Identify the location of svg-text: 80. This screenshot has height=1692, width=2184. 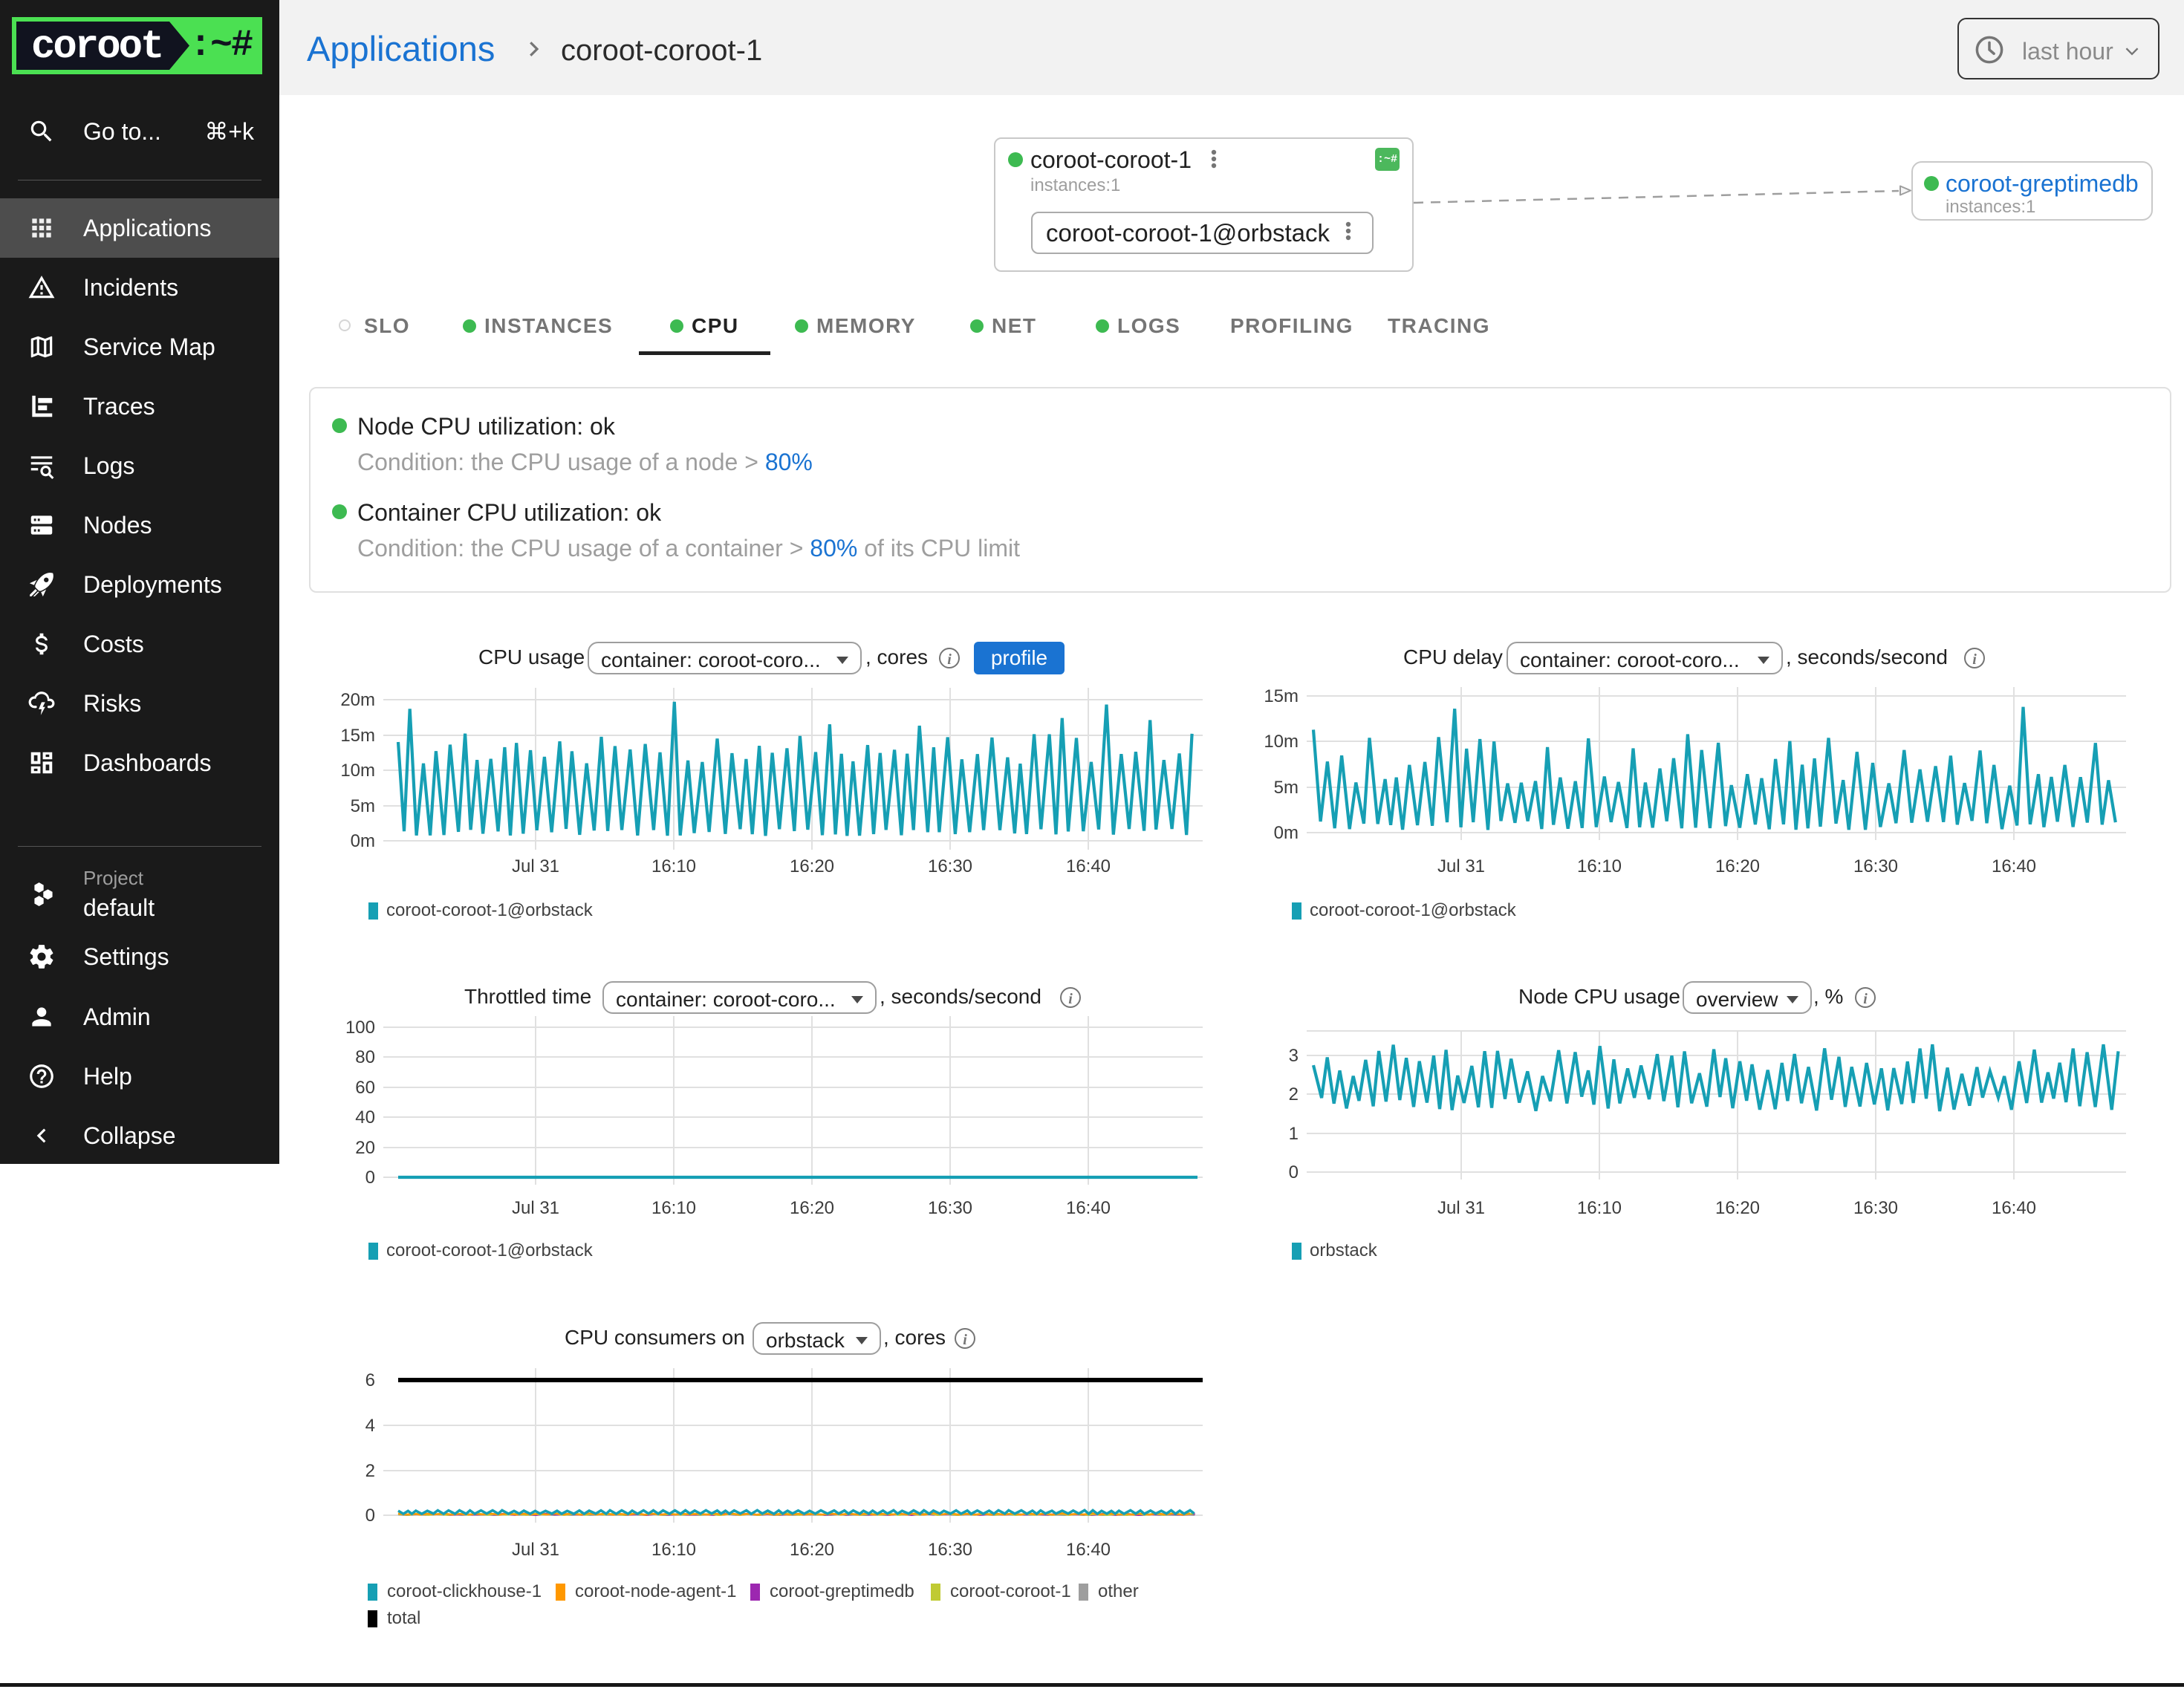
(365, 1057).